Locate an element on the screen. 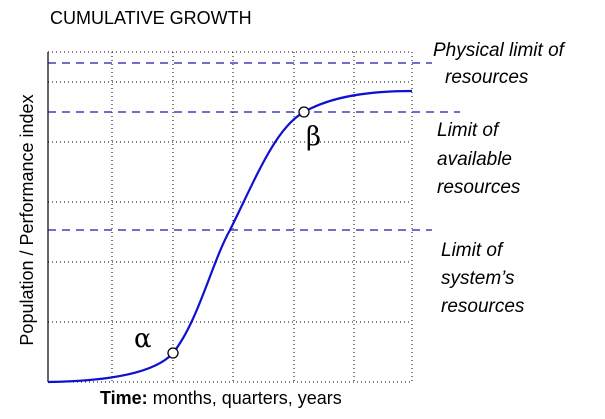  title: CUMULATIVE GROWTH is located at coordinates (151, 18).